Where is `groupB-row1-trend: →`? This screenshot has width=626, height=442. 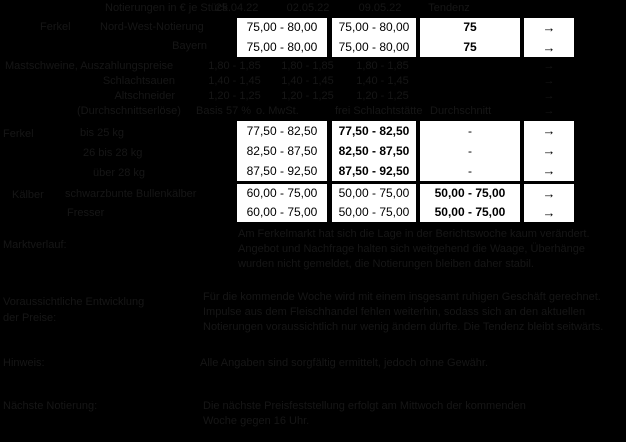
groupB-row1-trend: → is located at coordinates (549, 66).